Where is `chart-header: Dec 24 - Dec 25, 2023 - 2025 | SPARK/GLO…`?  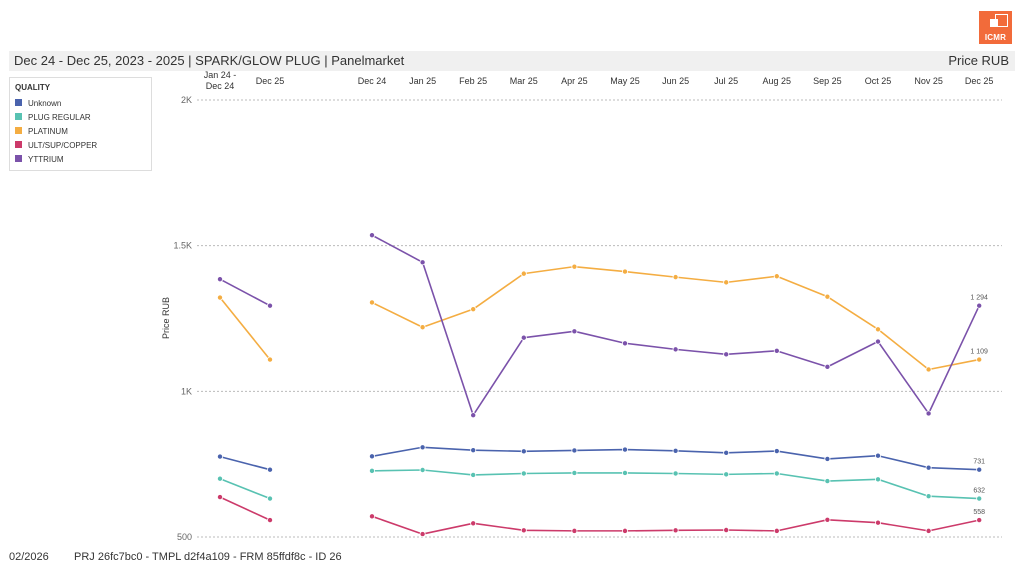 chart-header: Dec 24 - Dec 25, 2023 - 2025 | SPARK/GLO… is located at coordinates (512, 61).